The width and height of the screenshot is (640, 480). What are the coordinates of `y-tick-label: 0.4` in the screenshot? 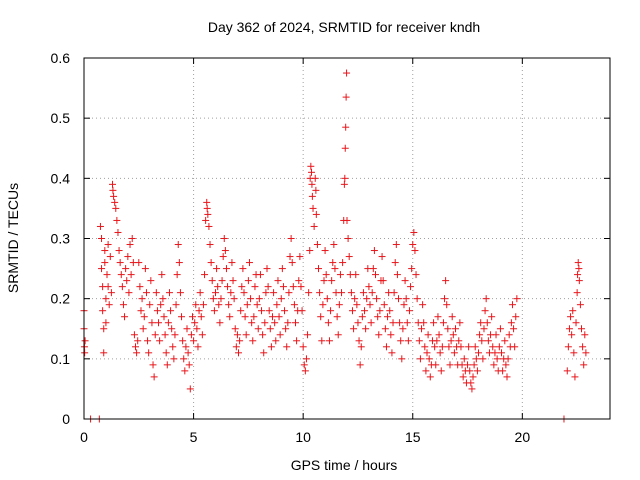 It's located at (61, 178).